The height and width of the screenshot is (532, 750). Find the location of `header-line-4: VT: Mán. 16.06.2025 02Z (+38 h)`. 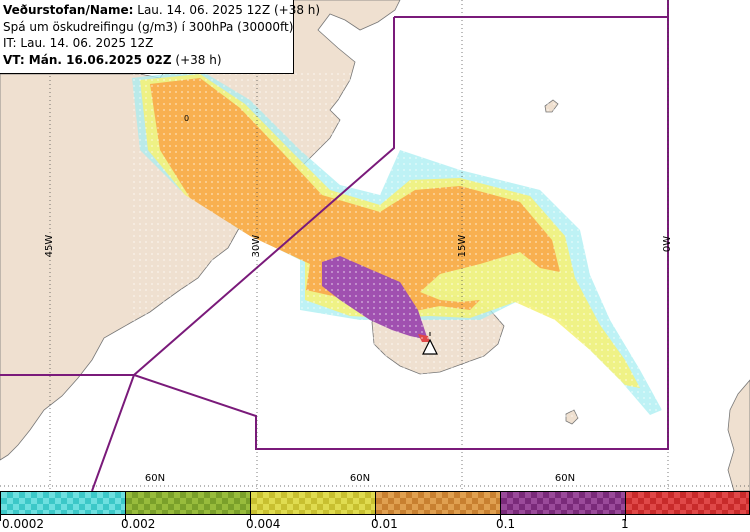

header-line-4: VT: Mán. 16.06.2025 02Z (+38 h) is located at coordinates (148, 60).